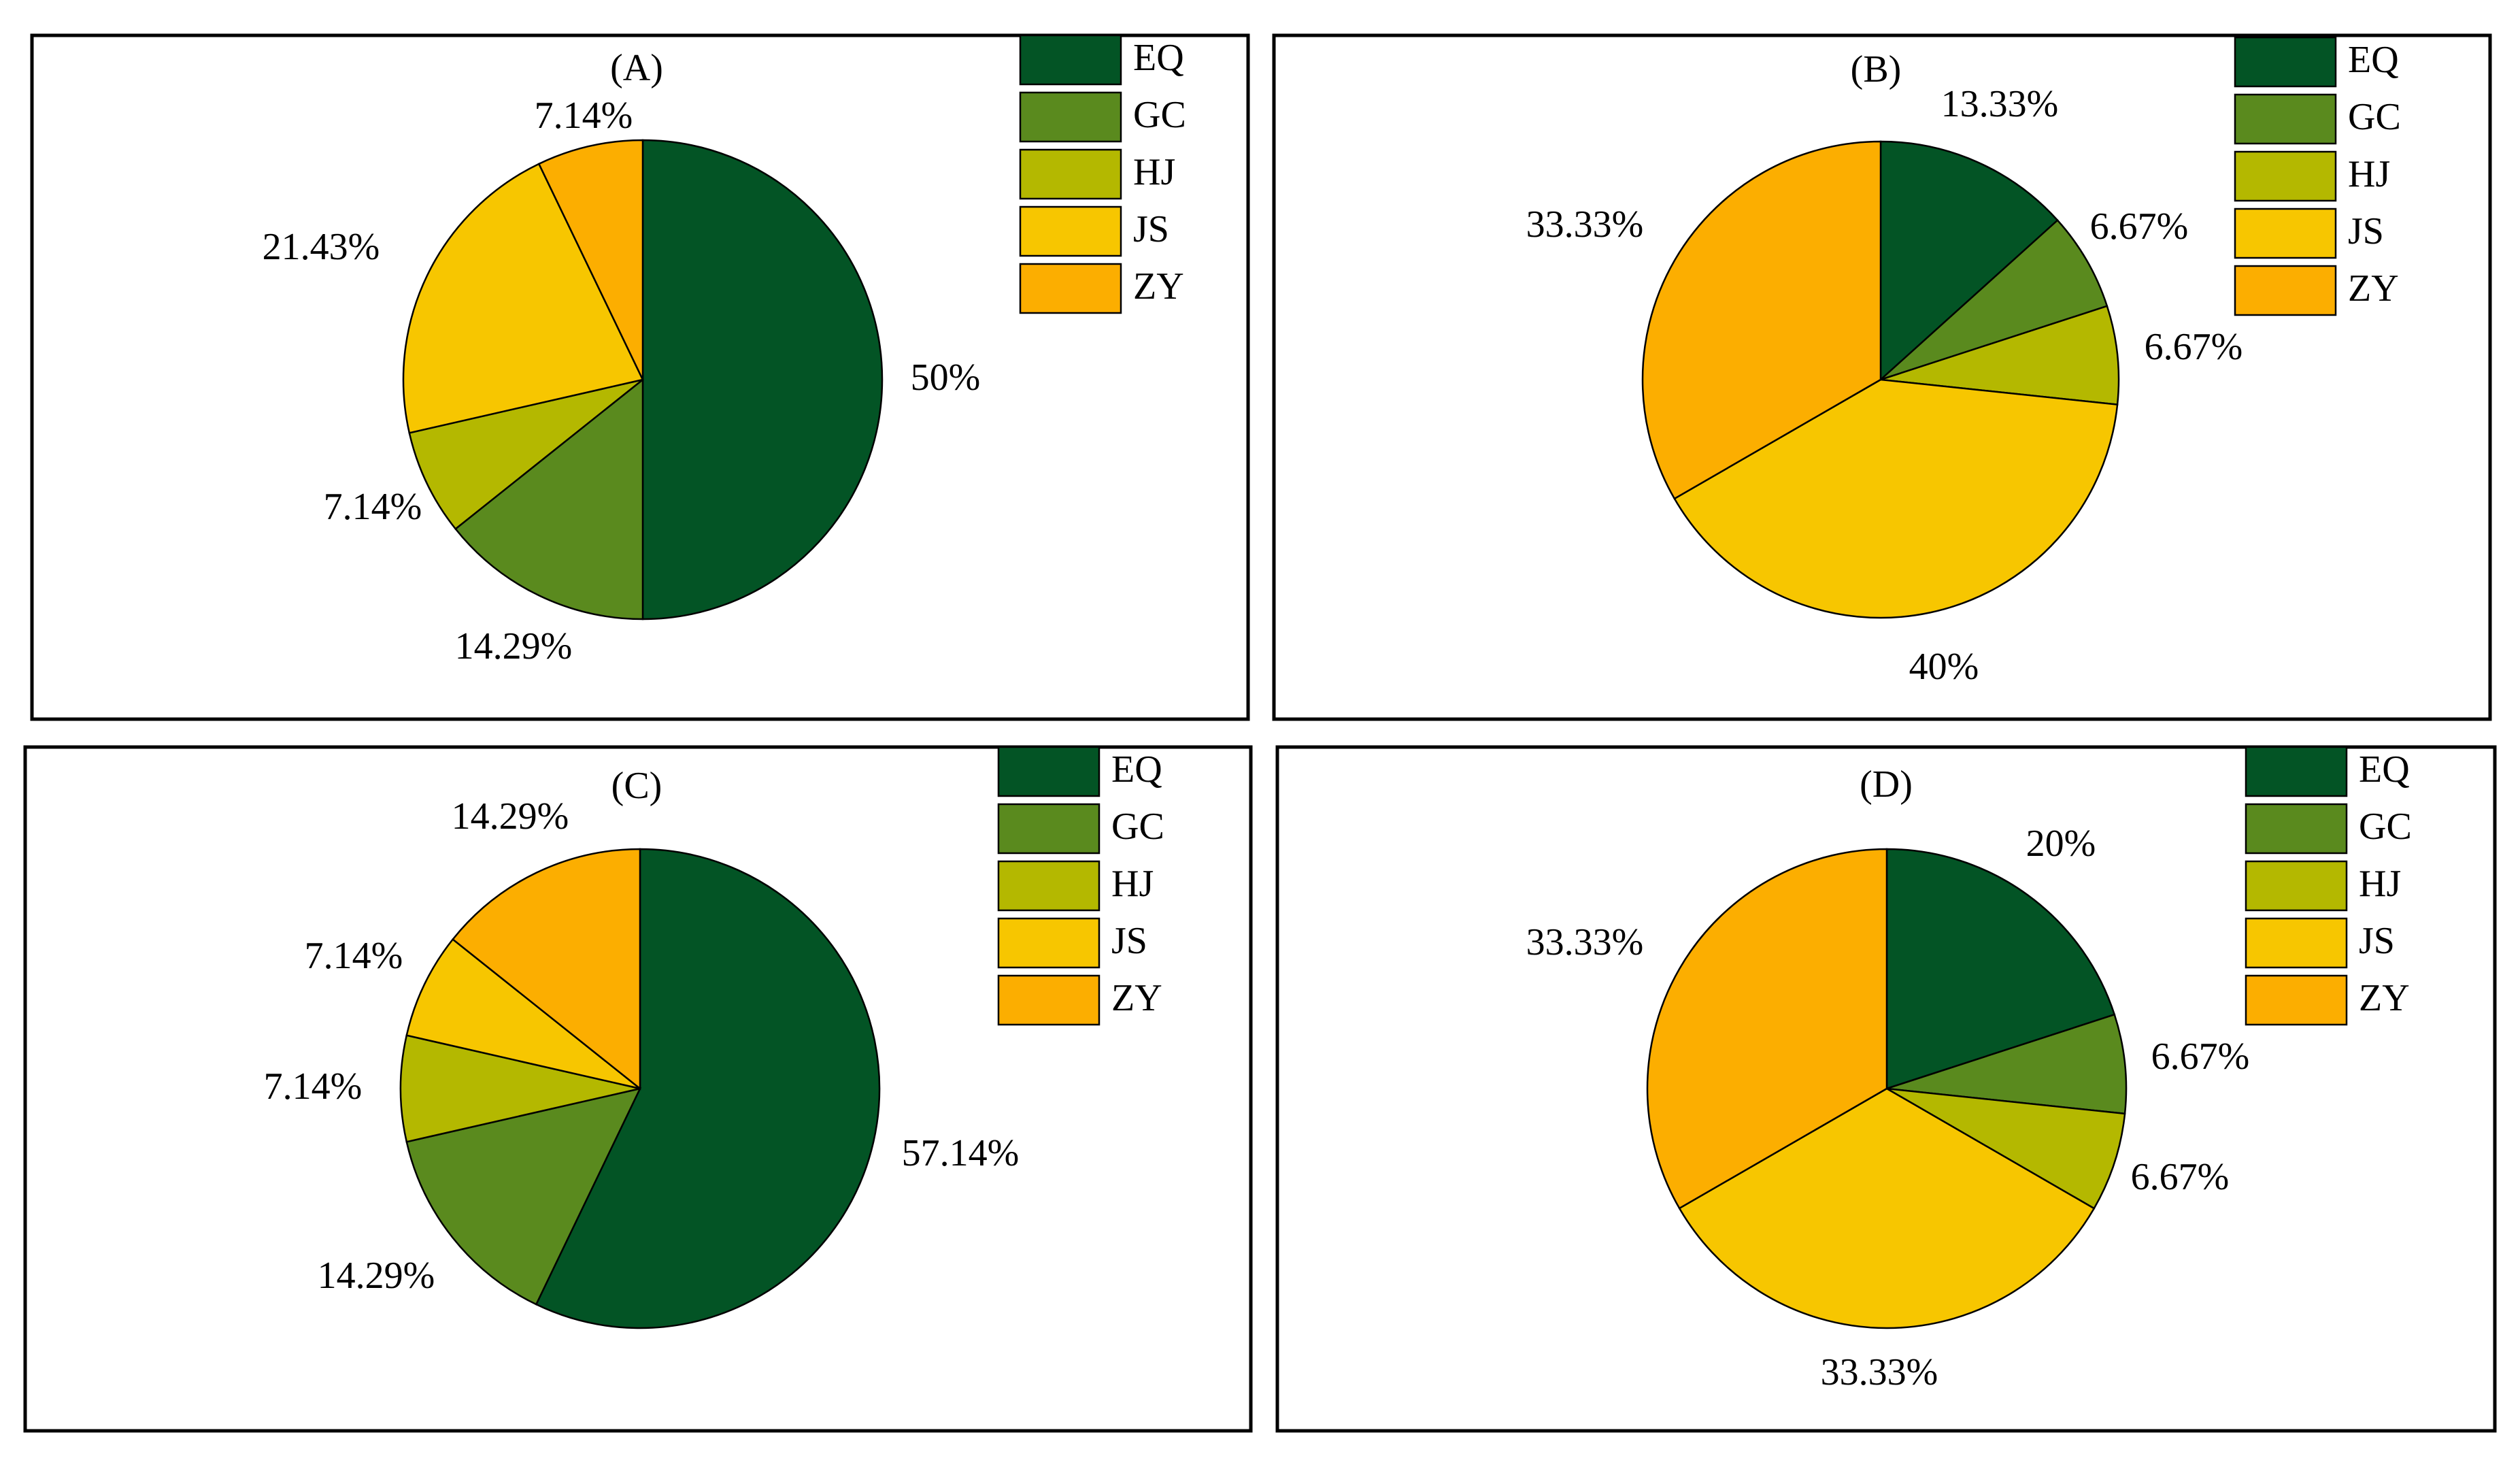  I want to click on data-label-js: 7.14%, so click(354, 956).